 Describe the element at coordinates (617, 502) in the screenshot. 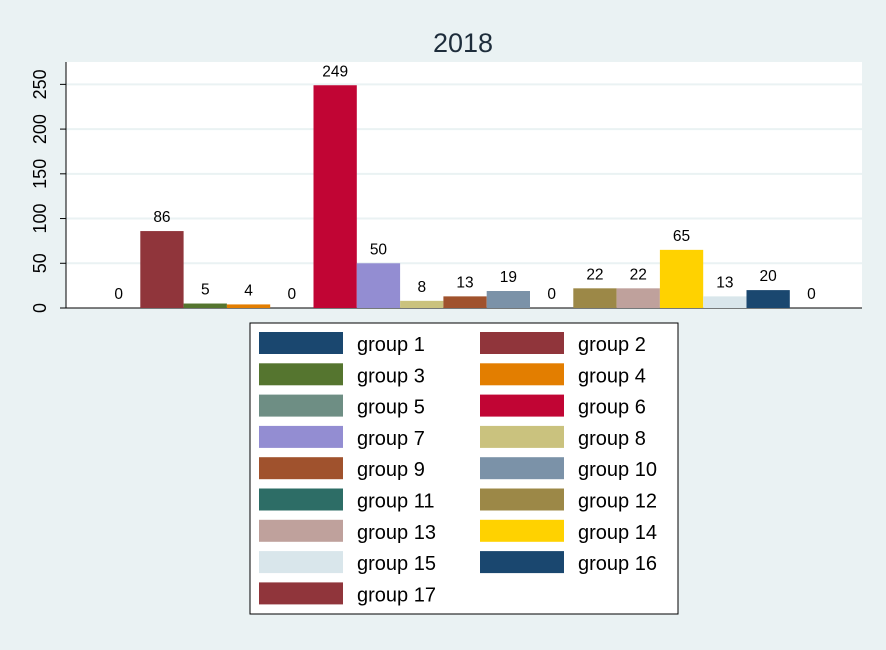

I see `legend-label: group 12` at that location.